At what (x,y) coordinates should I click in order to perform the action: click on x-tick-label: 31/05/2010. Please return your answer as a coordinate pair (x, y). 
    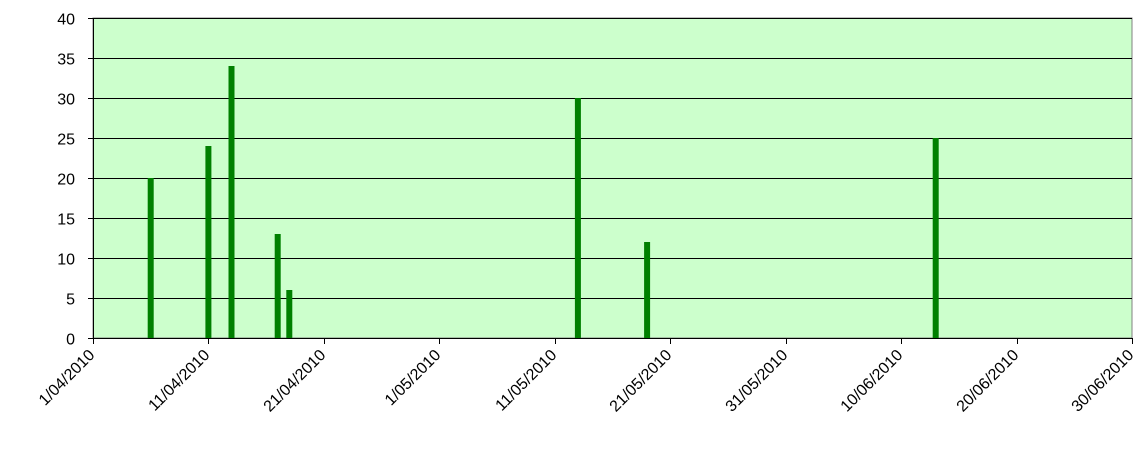
    Looking at the image, I should click on (757, 381).